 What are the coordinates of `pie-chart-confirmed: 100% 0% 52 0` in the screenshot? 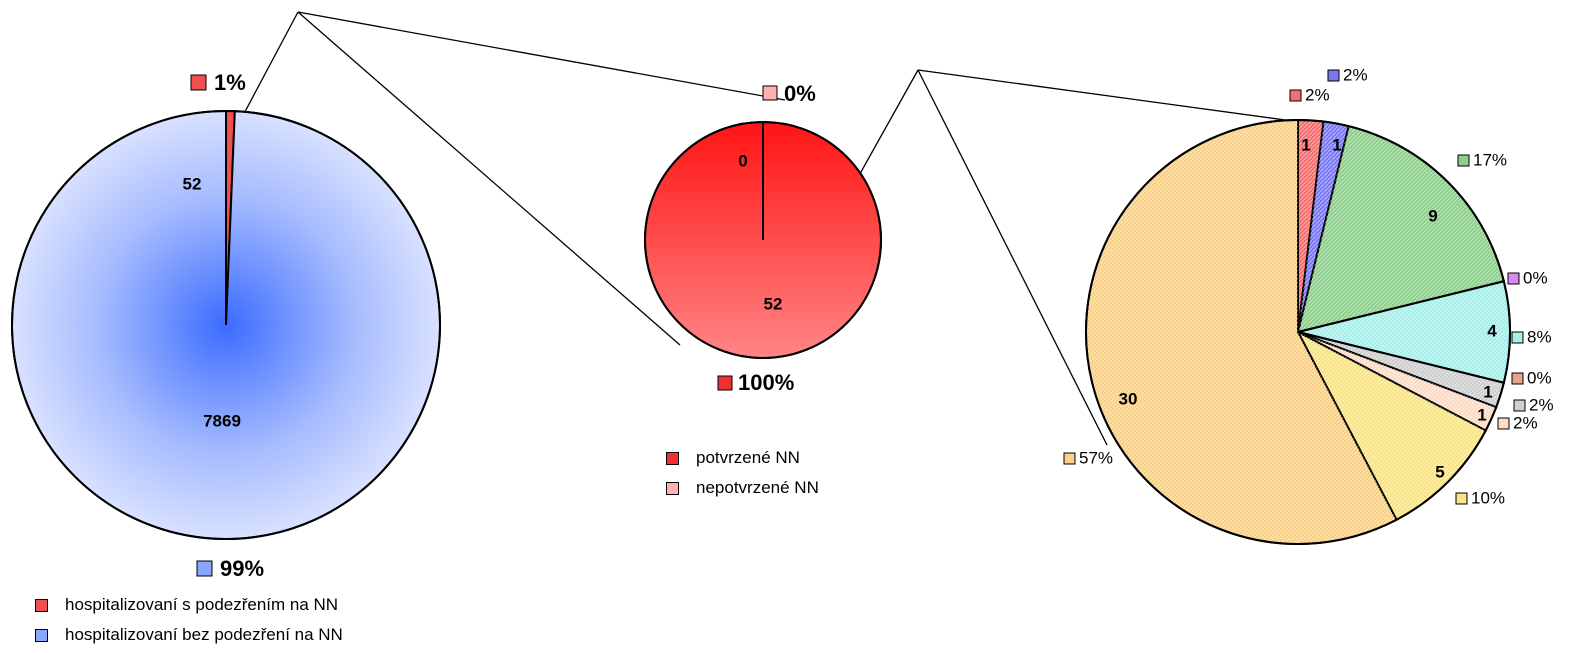 It's located at (763, 238).